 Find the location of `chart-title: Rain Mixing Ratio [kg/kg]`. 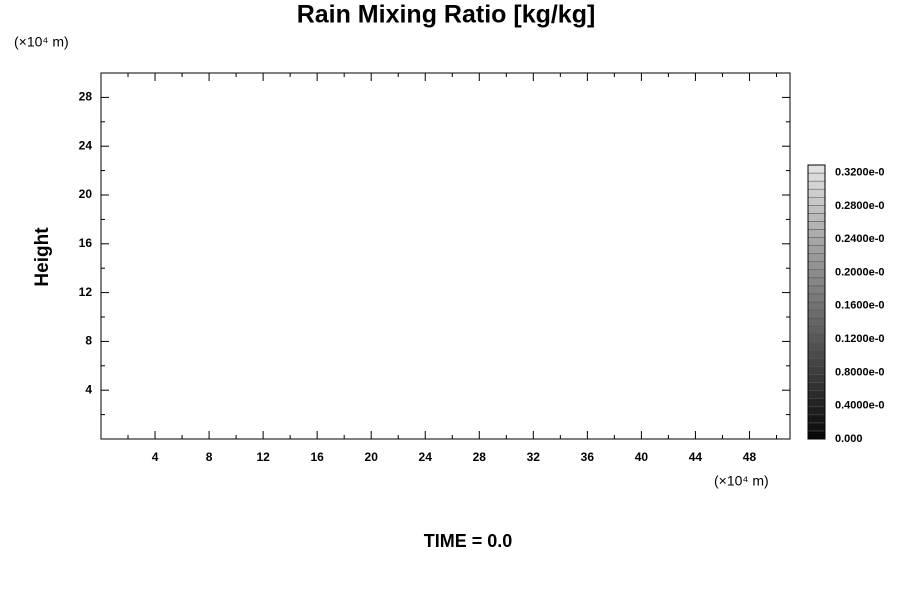

chart-title: Rain Mixing Ratio [kg/kg] is located at coordinates (446, 15).